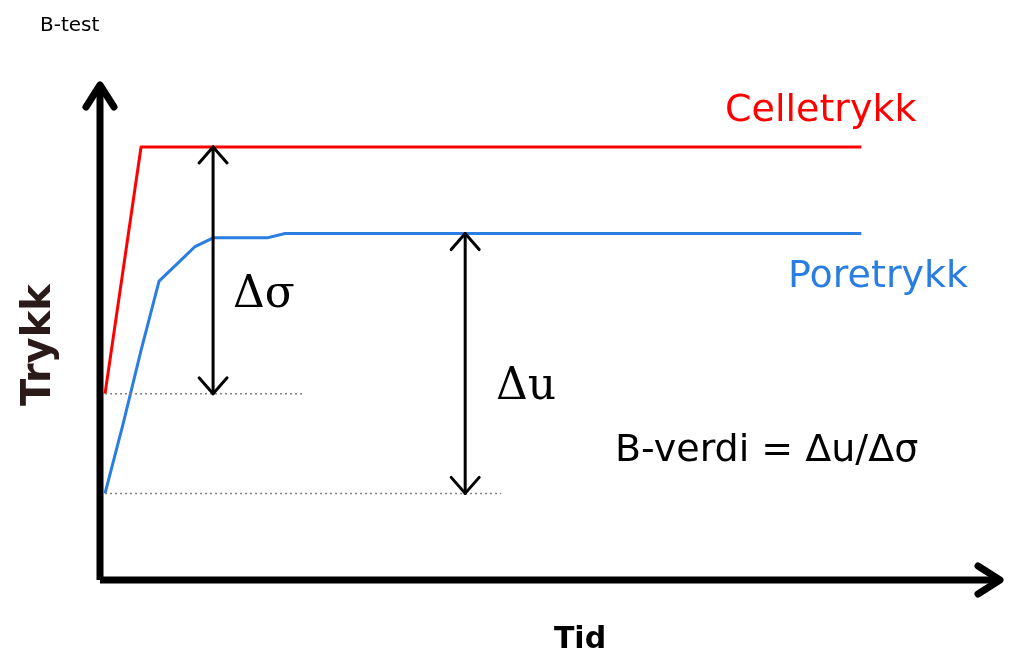 Image resolution: width=1032 pixels, height=666 pixels. I want to click on annotation: Δσ, so click(264, 291).